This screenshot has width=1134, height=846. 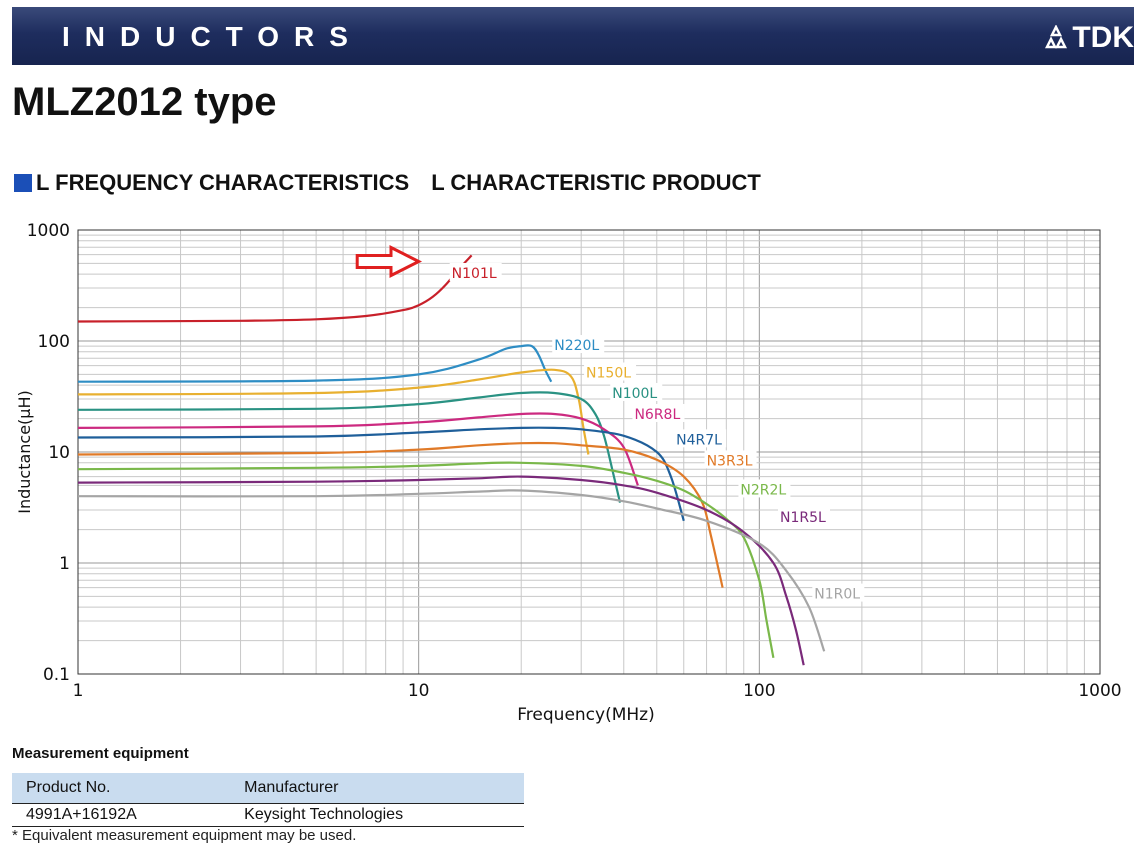 I want to click on series-line-n3r3l, so click(x=400, y=514).